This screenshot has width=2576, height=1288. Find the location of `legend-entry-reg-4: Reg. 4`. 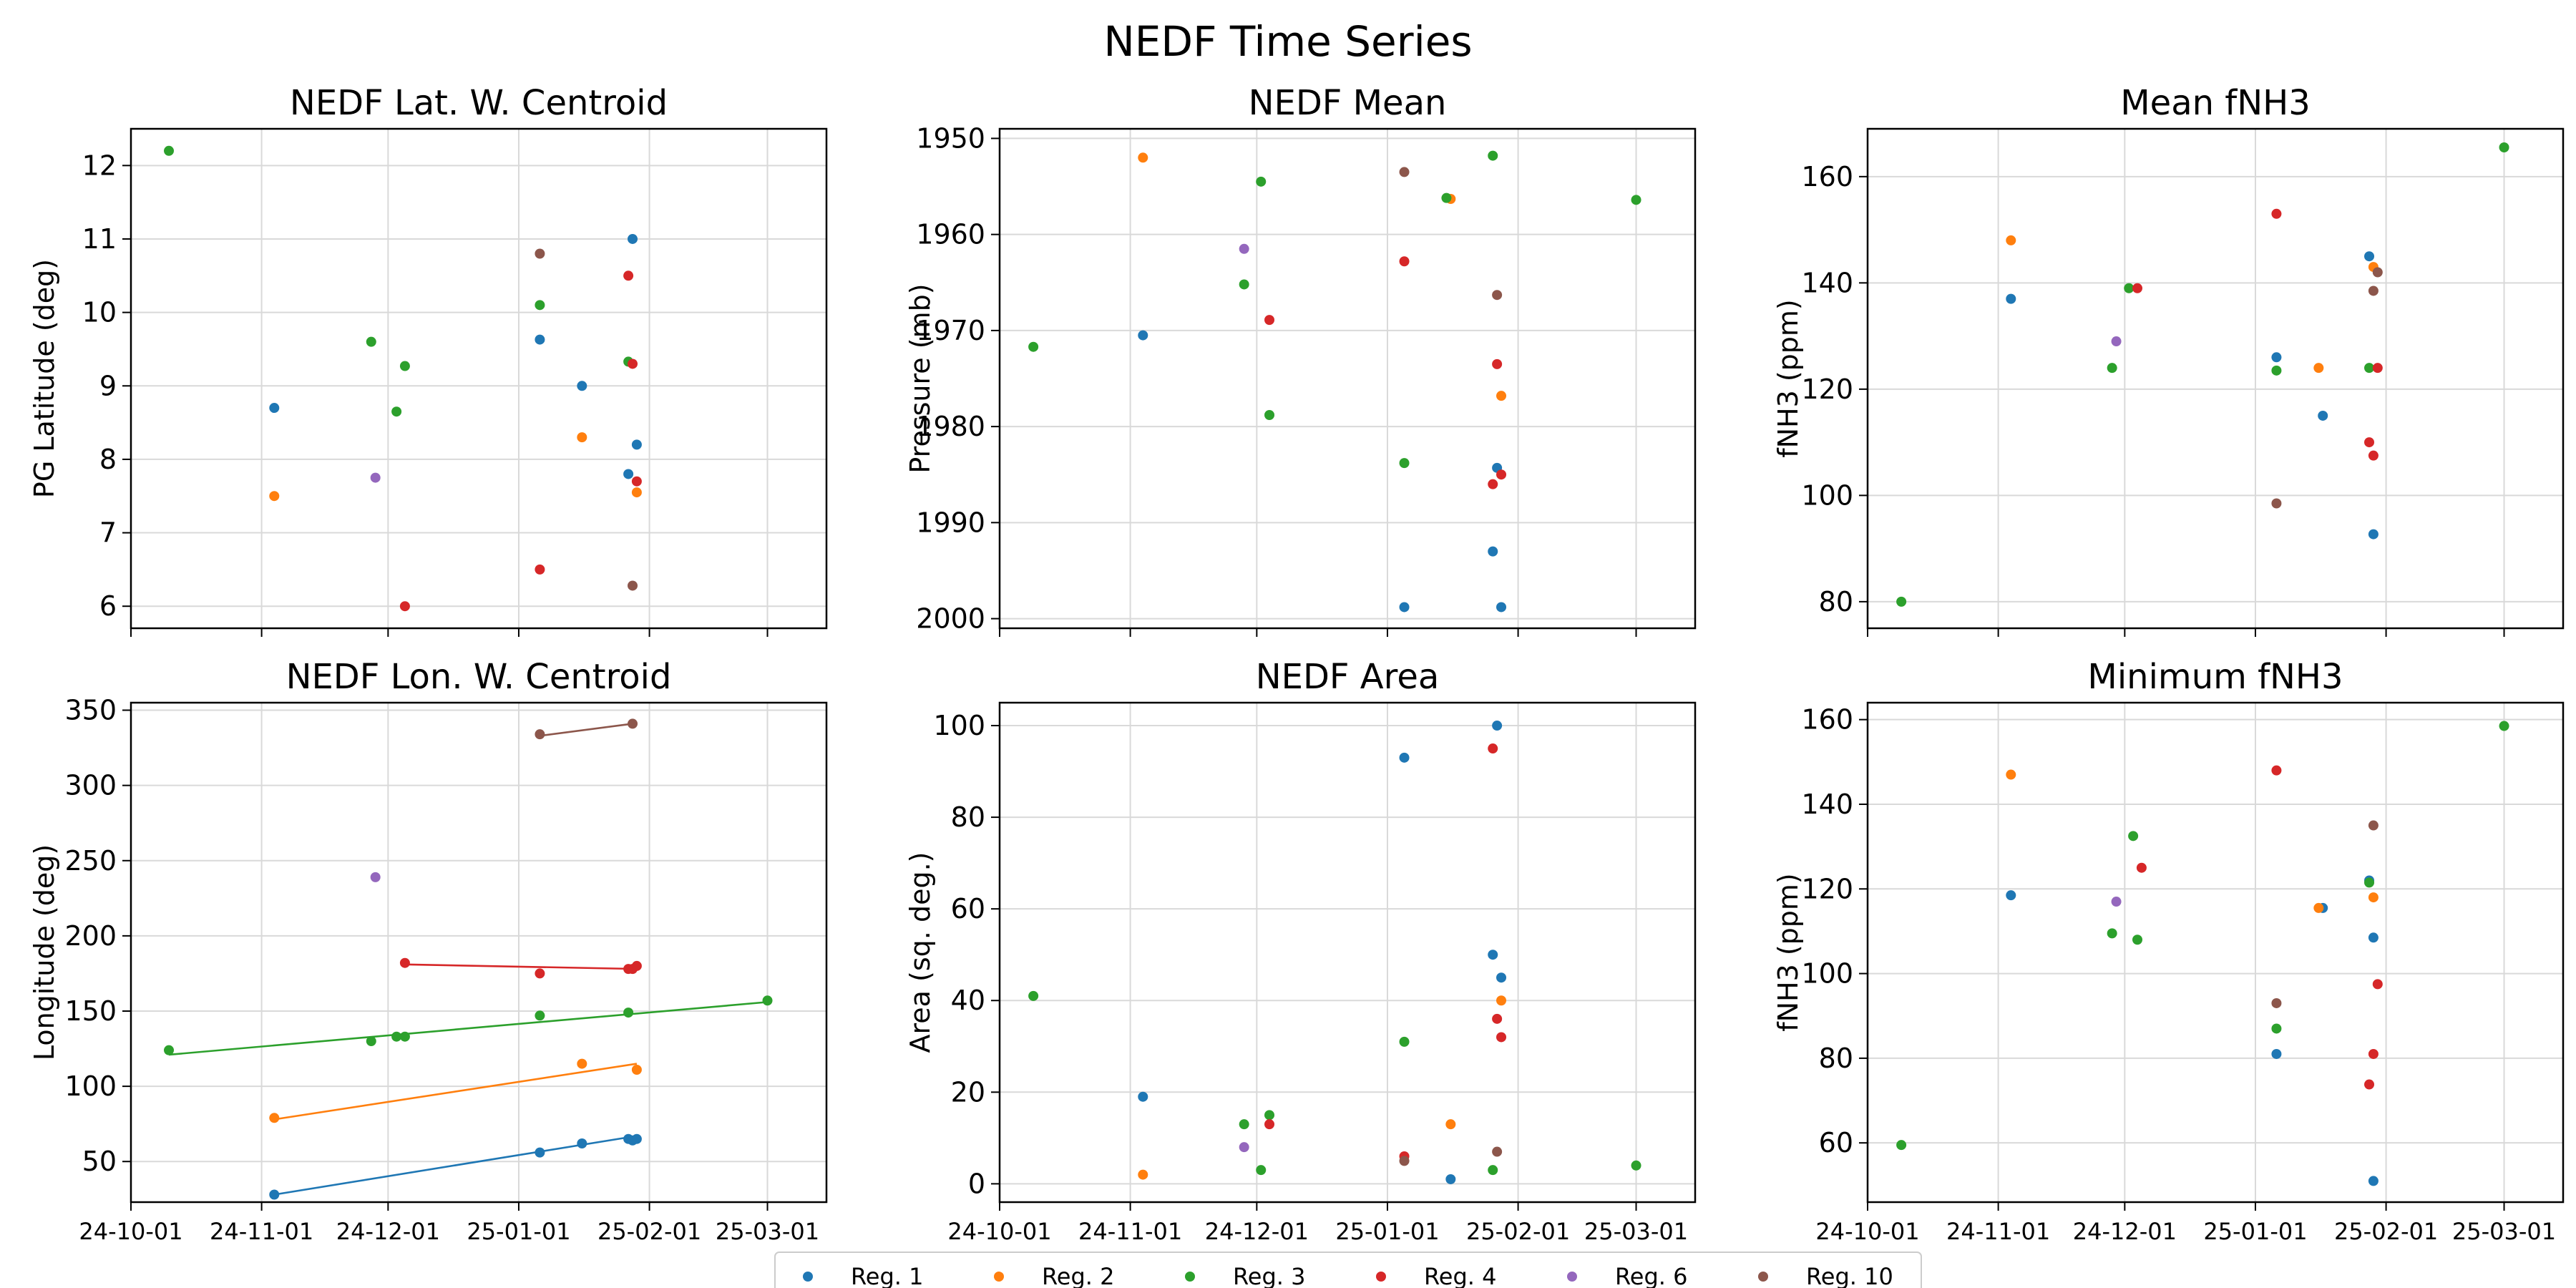

legend-entry-reg-4: Reg. 4 is located at coordinates (1436, 1275).